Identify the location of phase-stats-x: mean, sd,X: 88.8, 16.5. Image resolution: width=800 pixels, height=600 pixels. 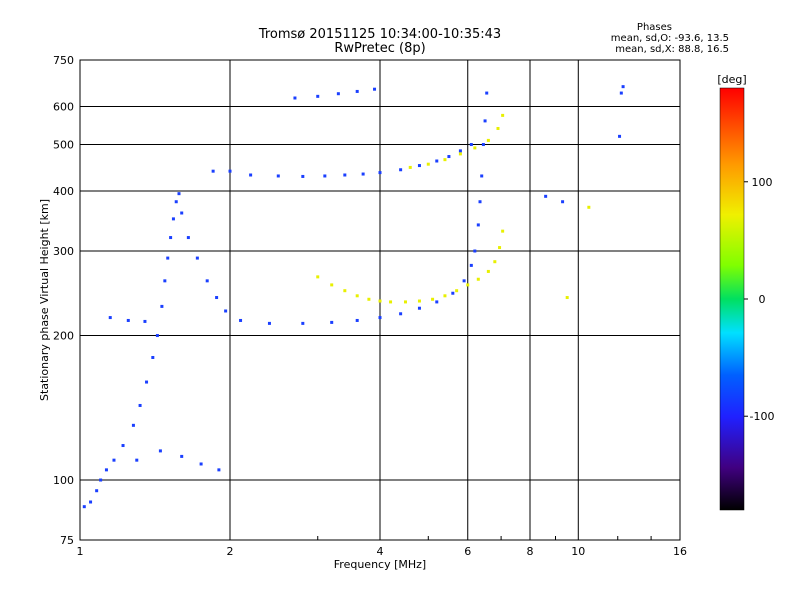
(672, 49).